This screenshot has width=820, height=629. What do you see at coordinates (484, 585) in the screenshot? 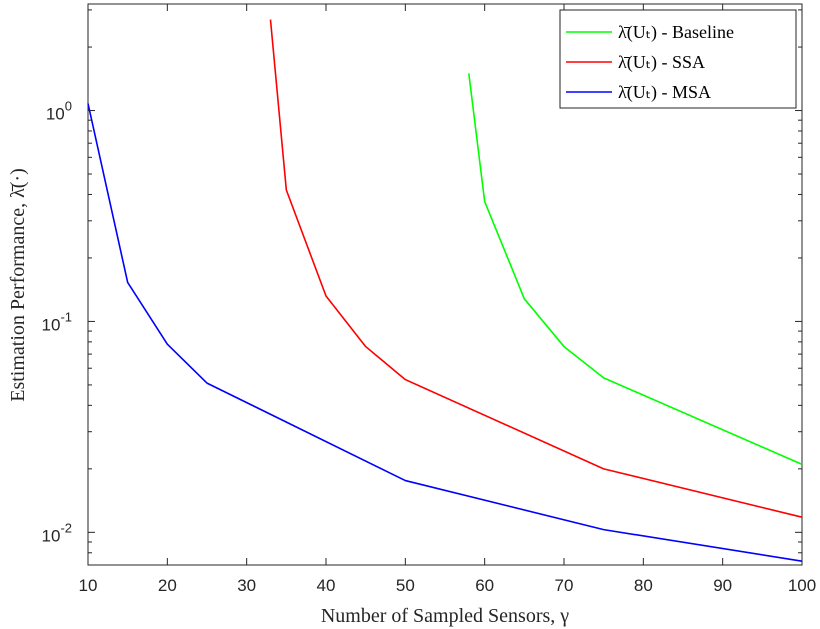
I see `x-tick-label: 60` at bounding box center [484, 585].